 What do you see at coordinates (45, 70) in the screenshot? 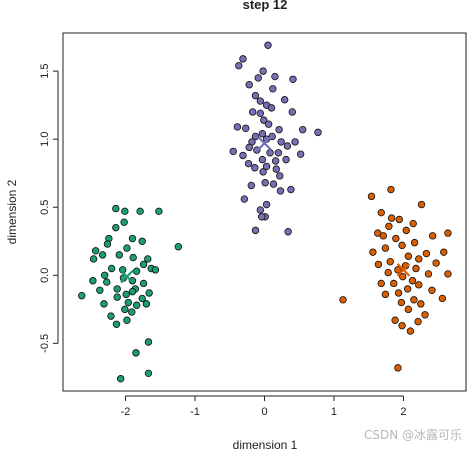
I see `y-tick-label: 1.5` at bounding box center [45, 70].